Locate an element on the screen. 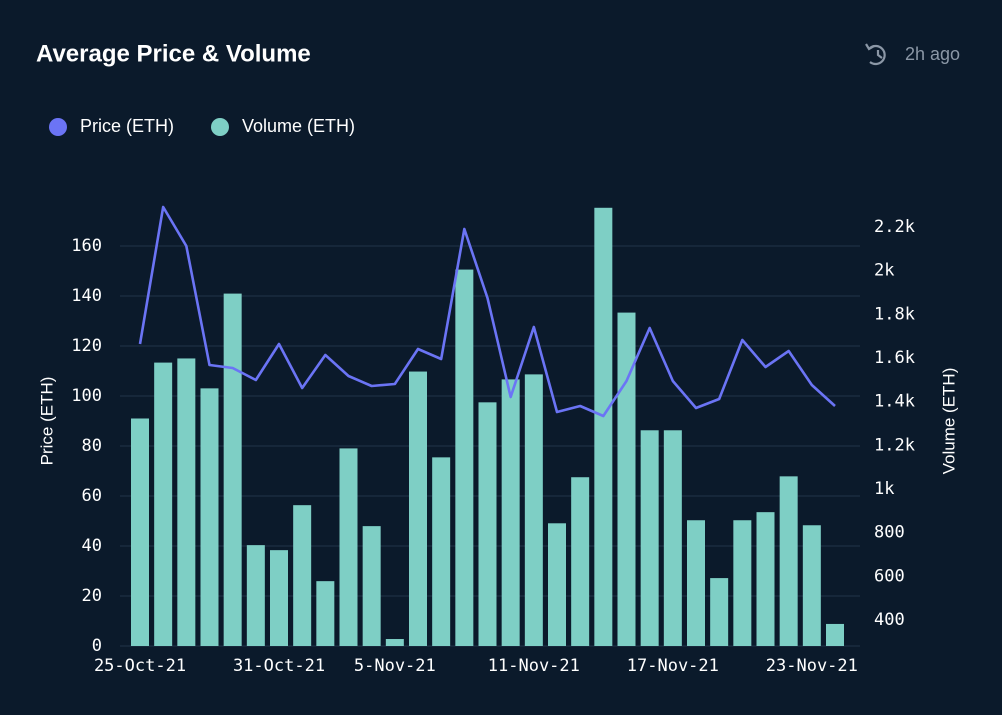 The image size is (1002, 715). legend-label: Volume (ETH) is located at coordinates (298, 126).